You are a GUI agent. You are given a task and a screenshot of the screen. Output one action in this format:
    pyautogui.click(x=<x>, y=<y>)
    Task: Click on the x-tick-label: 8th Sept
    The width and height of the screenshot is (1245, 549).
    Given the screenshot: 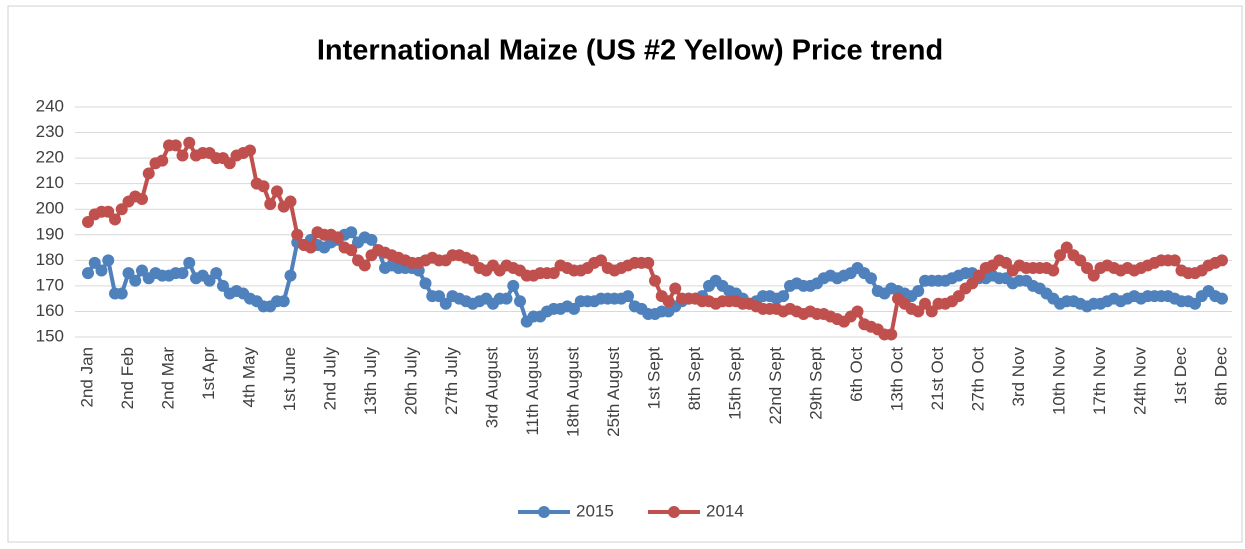 What is the action you would take?
    pyautogui.click(x=694, y=379)
    